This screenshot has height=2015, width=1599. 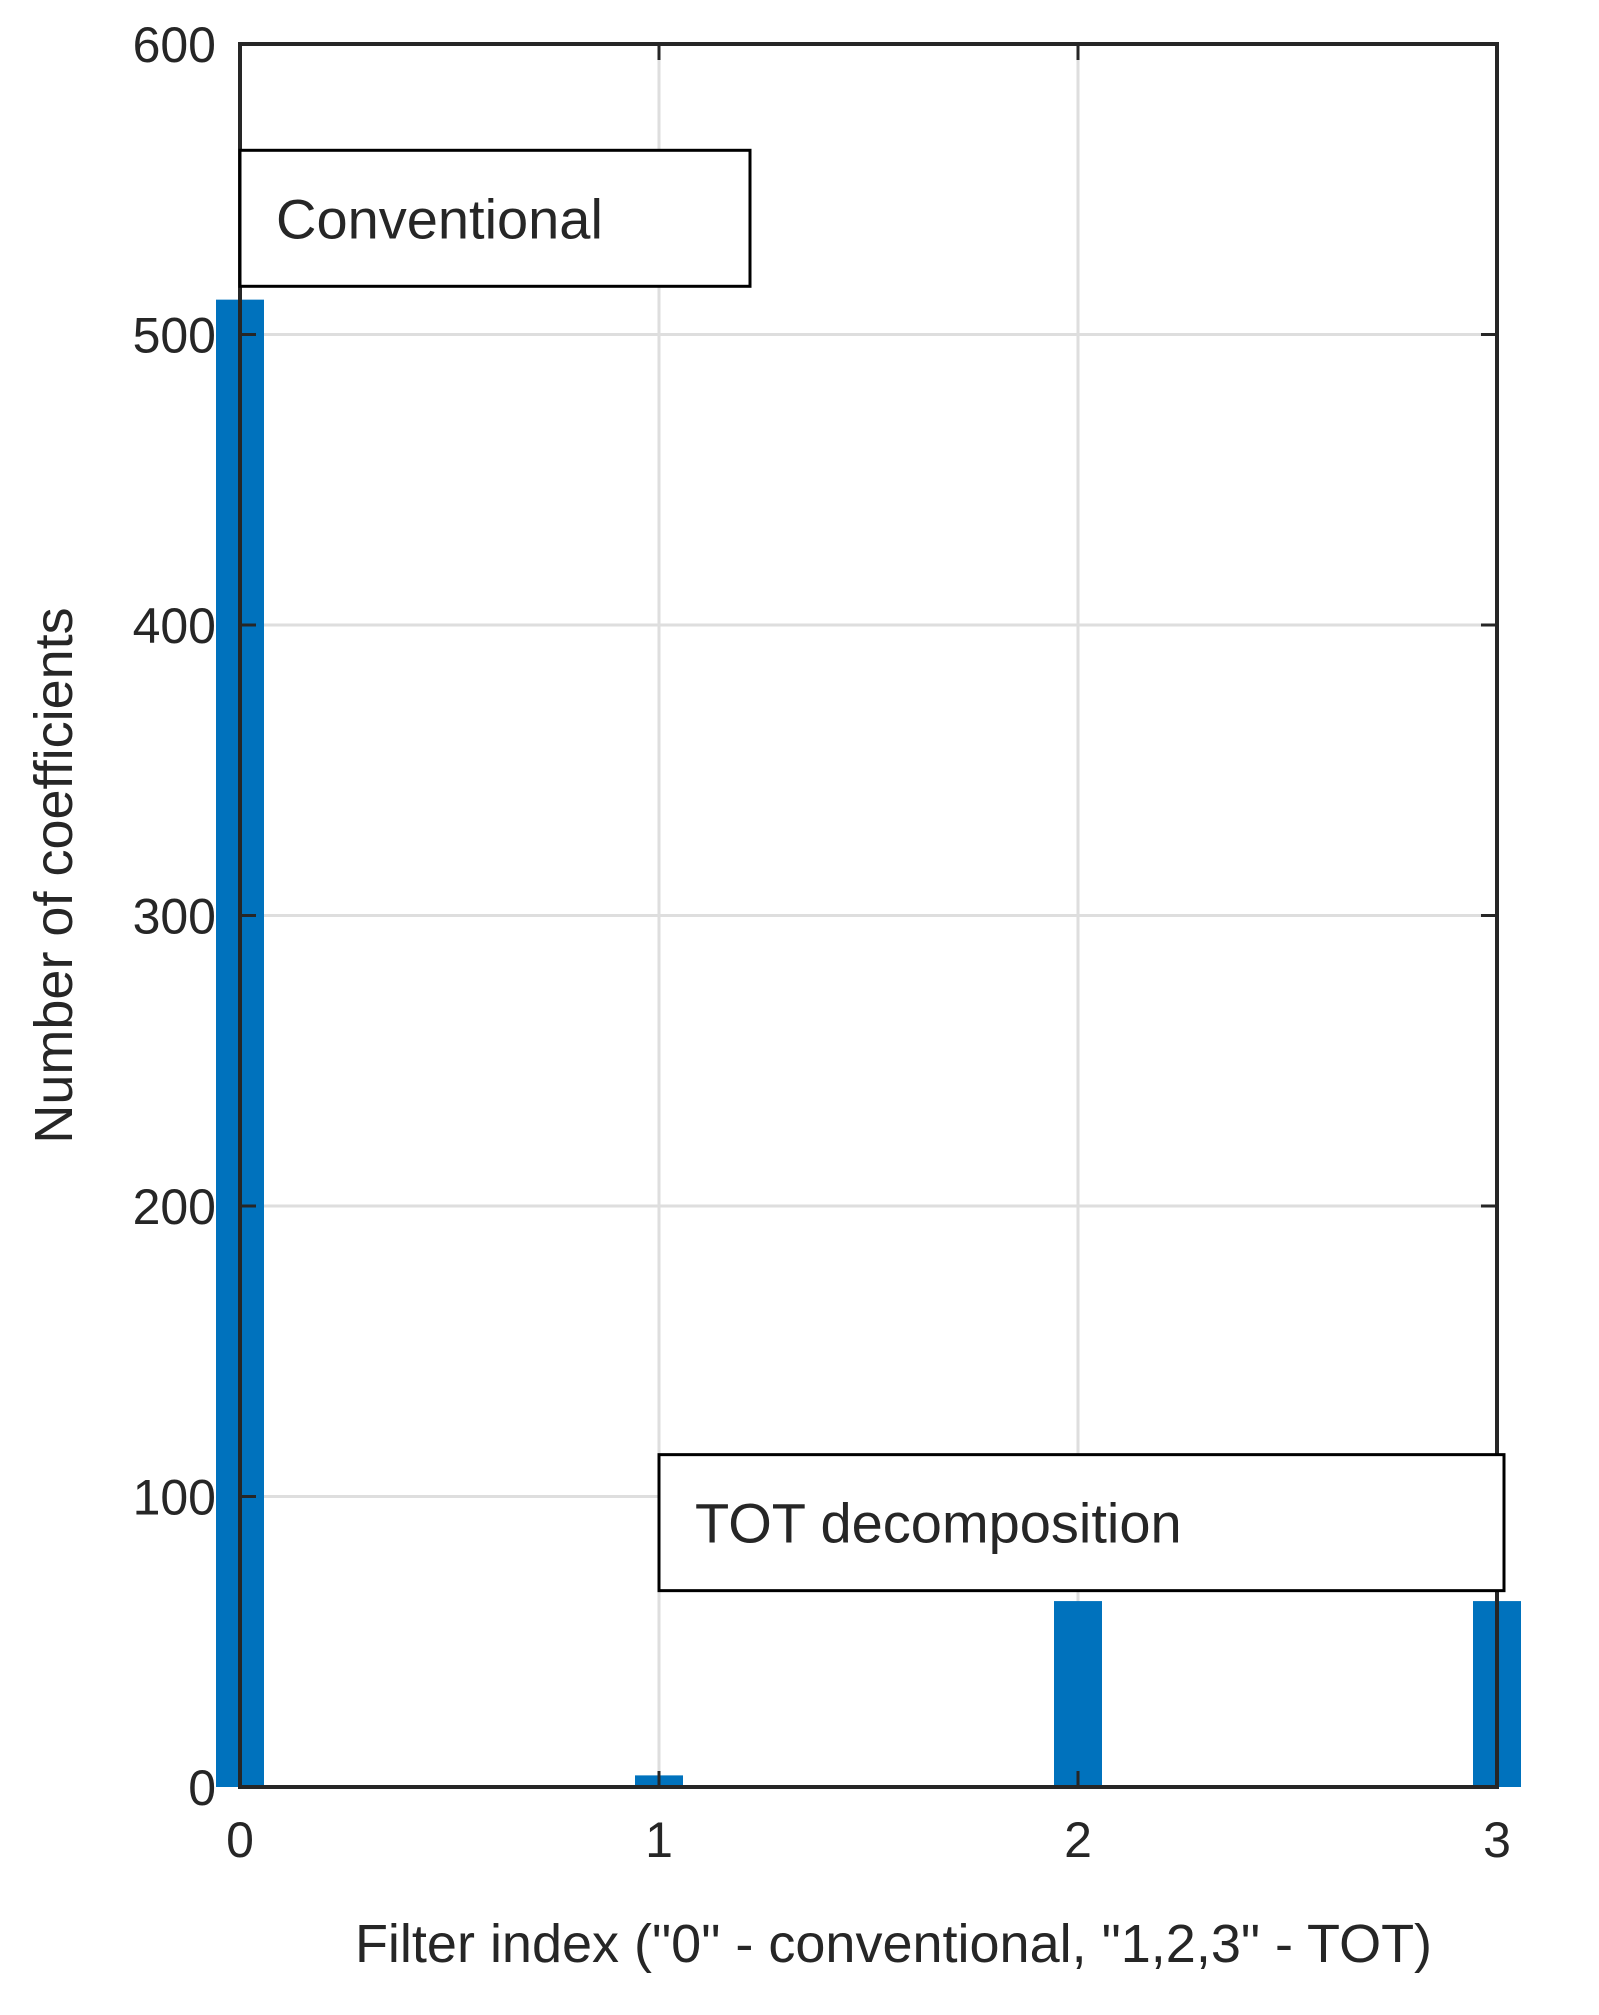 I want to click on y-tick-label: 600, so click(x=174, y=45).